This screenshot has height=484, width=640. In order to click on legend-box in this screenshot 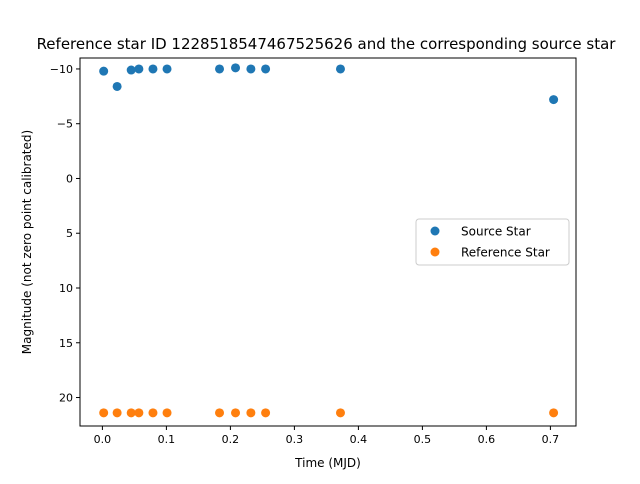, I will do `click(492, 242)`.